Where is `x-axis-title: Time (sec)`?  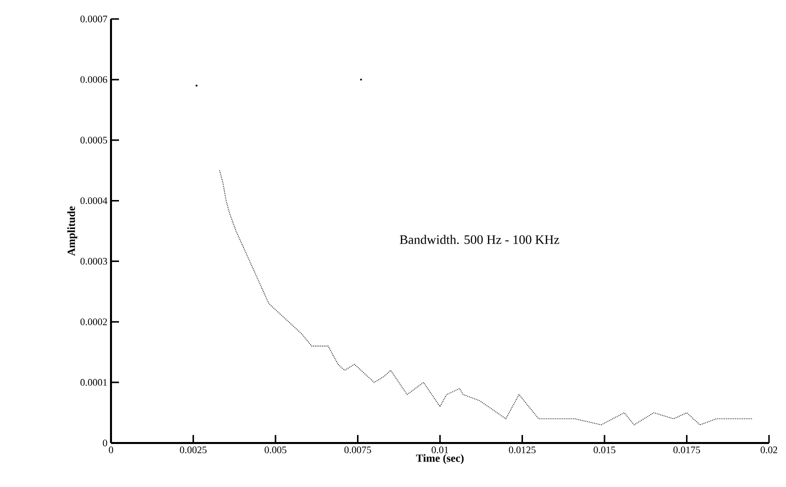 x-axis-title: Time (sec) is located at coordinates (440, 459).